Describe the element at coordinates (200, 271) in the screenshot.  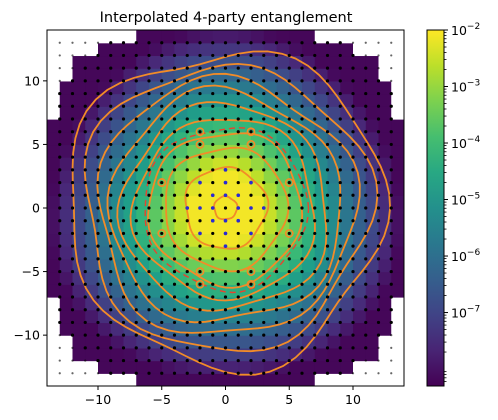
I see `orange-point` at that location.